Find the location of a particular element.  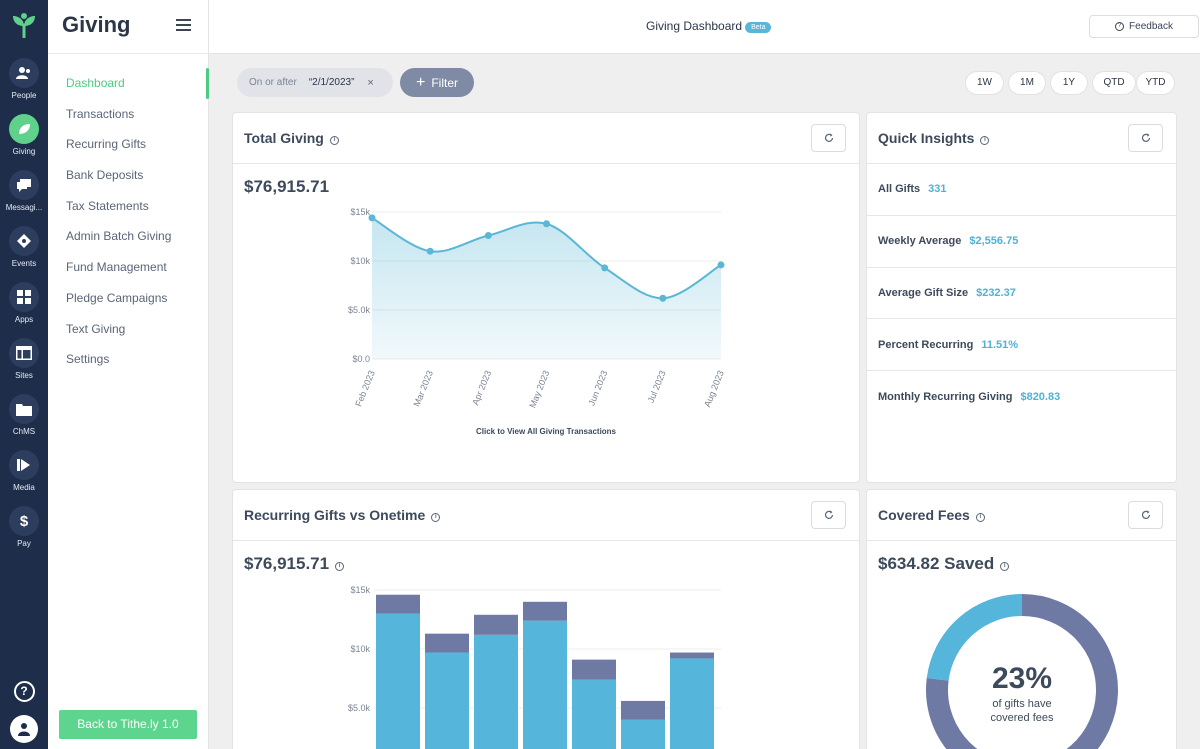

chat-icon is located at coordinates (24, 185).